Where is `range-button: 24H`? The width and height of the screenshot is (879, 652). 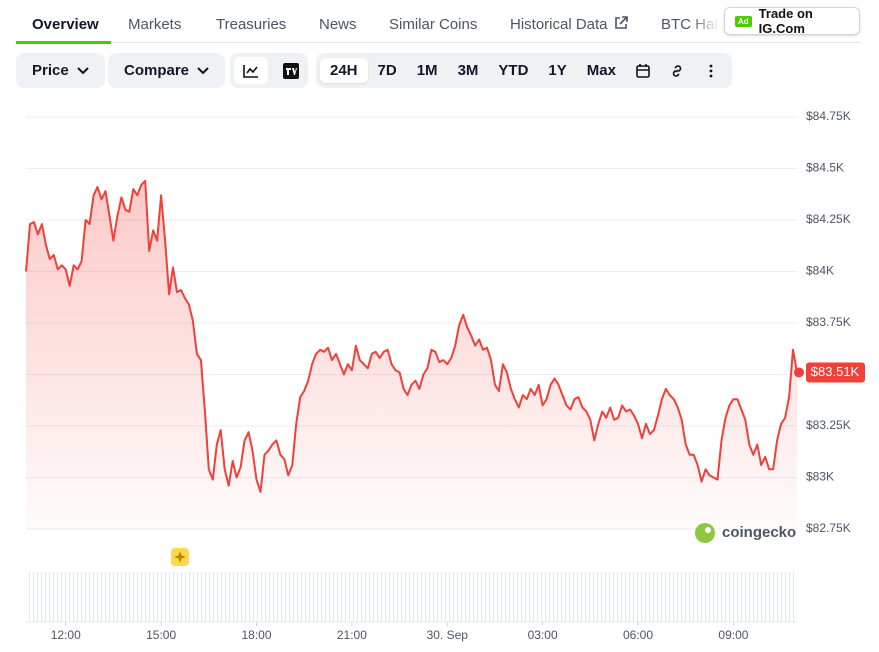
range-button: 24H is located at coordinates (344, 70).